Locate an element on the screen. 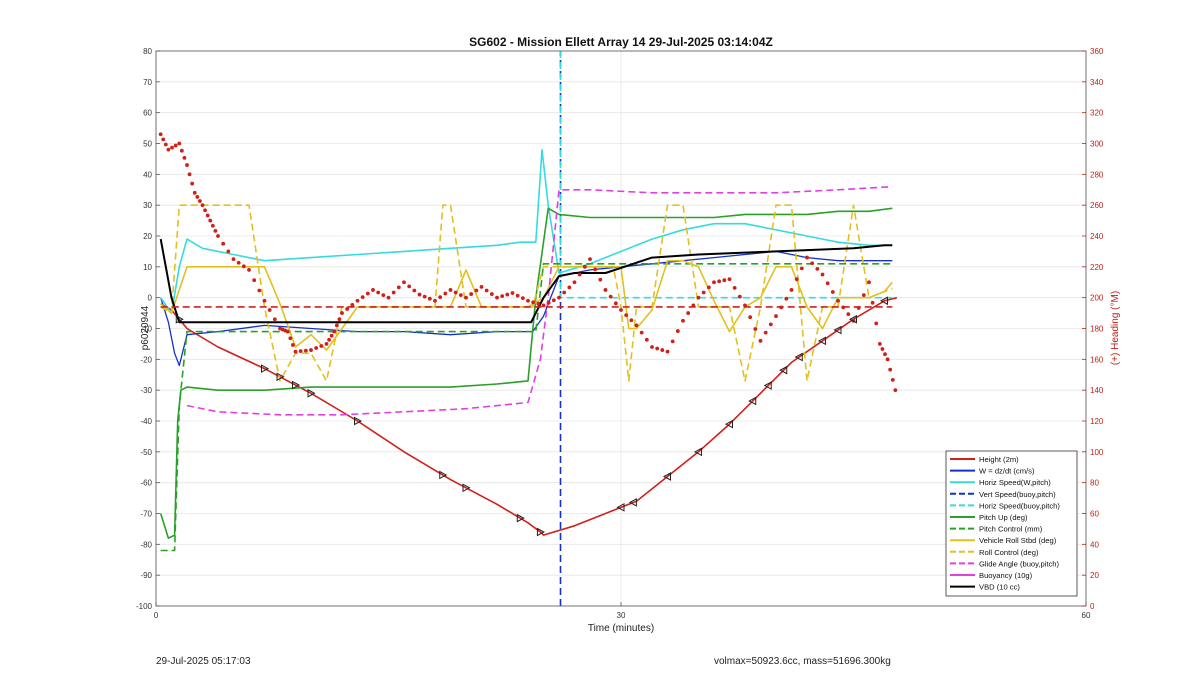 The height and width of the screenshot is (681, 1200). y-tick-label: -60 is located at coordinates (146, 483).